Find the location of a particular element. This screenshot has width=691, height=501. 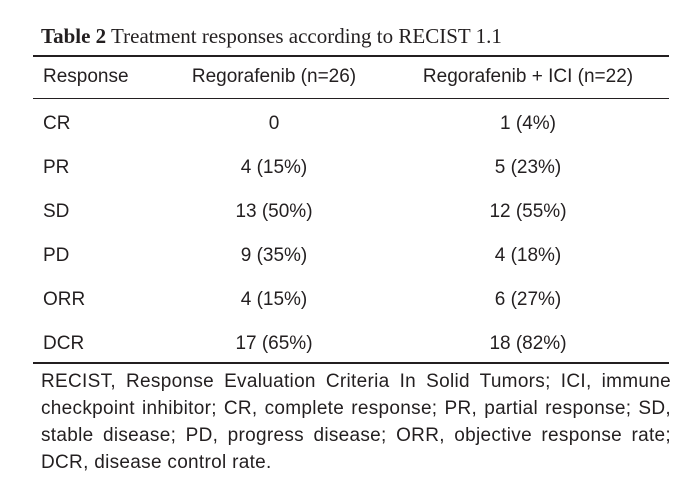

row-label: PR is located at coordinates (56, 167).